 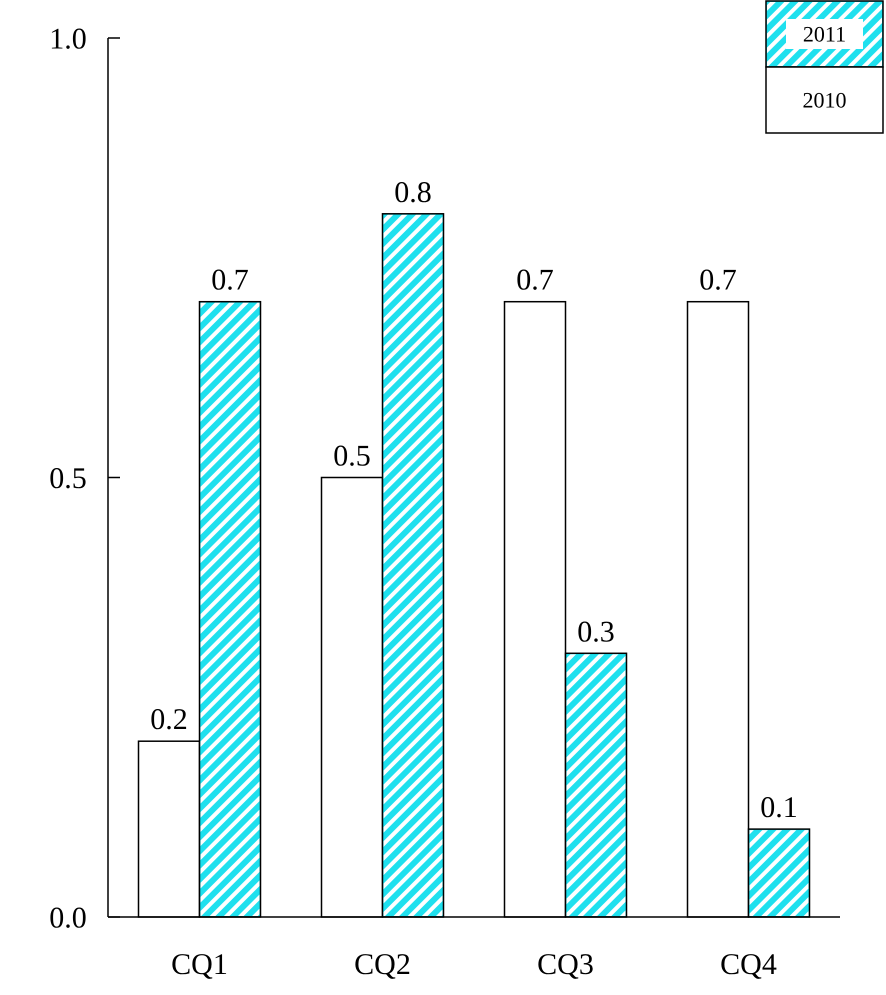 What do you see at coordinates (68, 478) in the screenshot?
I see `y-tick-label: 0.5` at bounding box center [68, 478].